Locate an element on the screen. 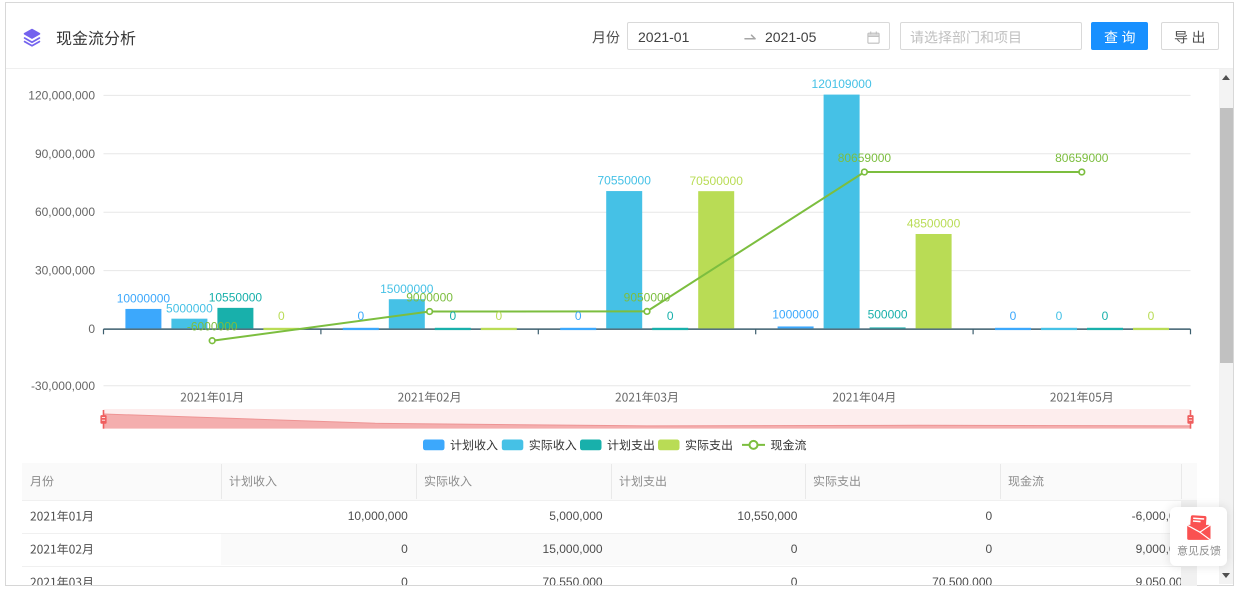  svg-text: 10000000 is located at coordinates (144, 299).